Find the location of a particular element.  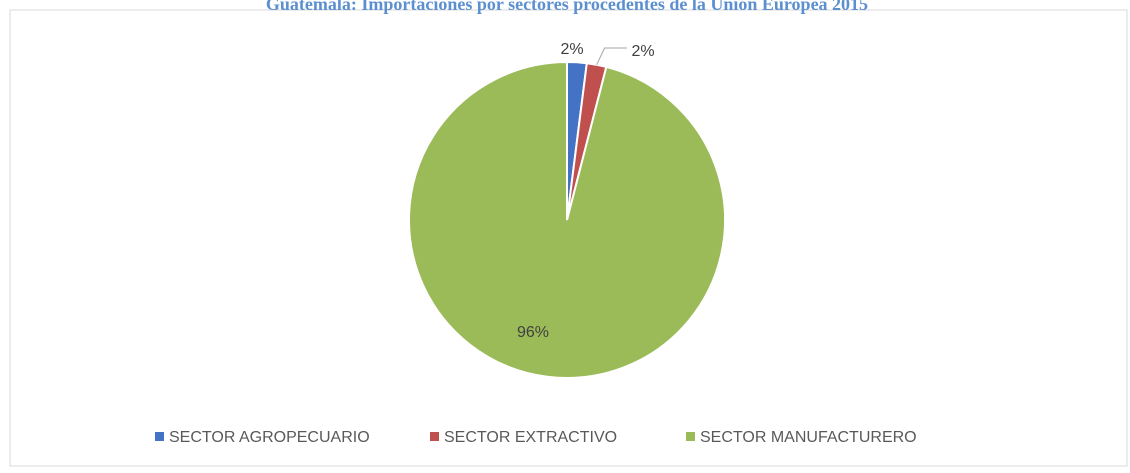

data-label: 96% is located at coordinates (533, 332).